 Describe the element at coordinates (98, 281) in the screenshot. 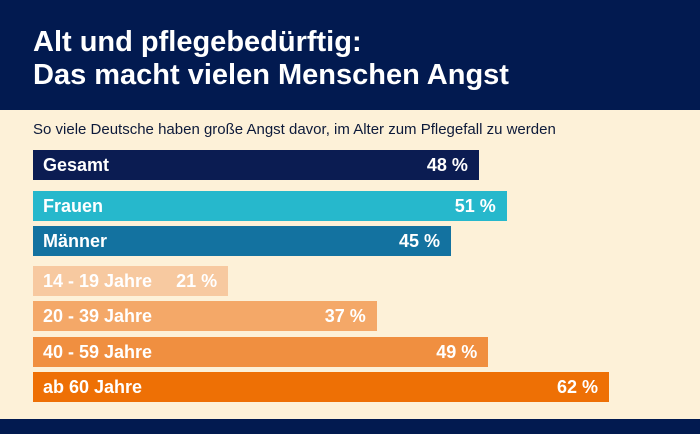

I see `bar-label: 14 - 19 Jahre` at that location.